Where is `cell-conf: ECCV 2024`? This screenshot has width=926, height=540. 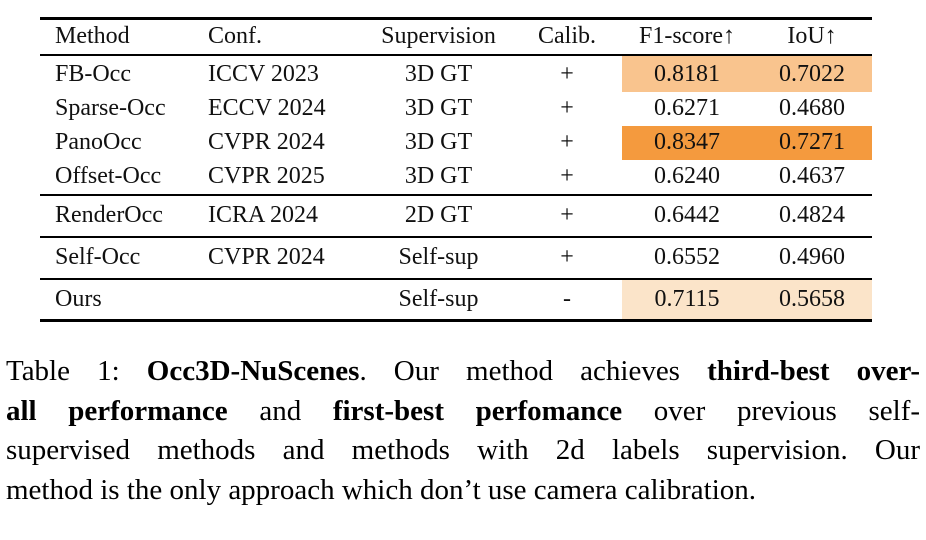 cell-conf: ECCV 2024 is located at coordinates (267, 108).